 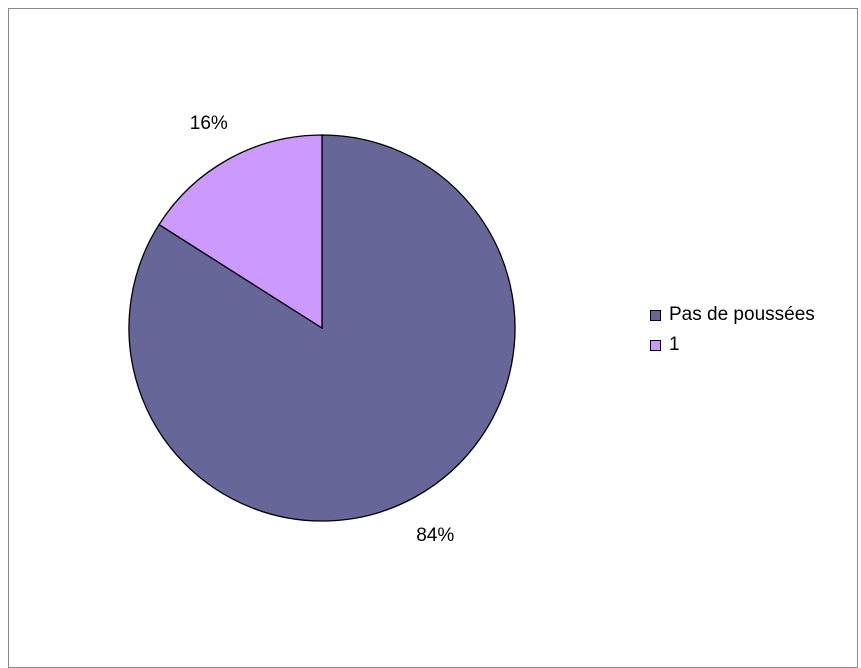 I want to click on data-label: 84%, so click(x=435, y=535).